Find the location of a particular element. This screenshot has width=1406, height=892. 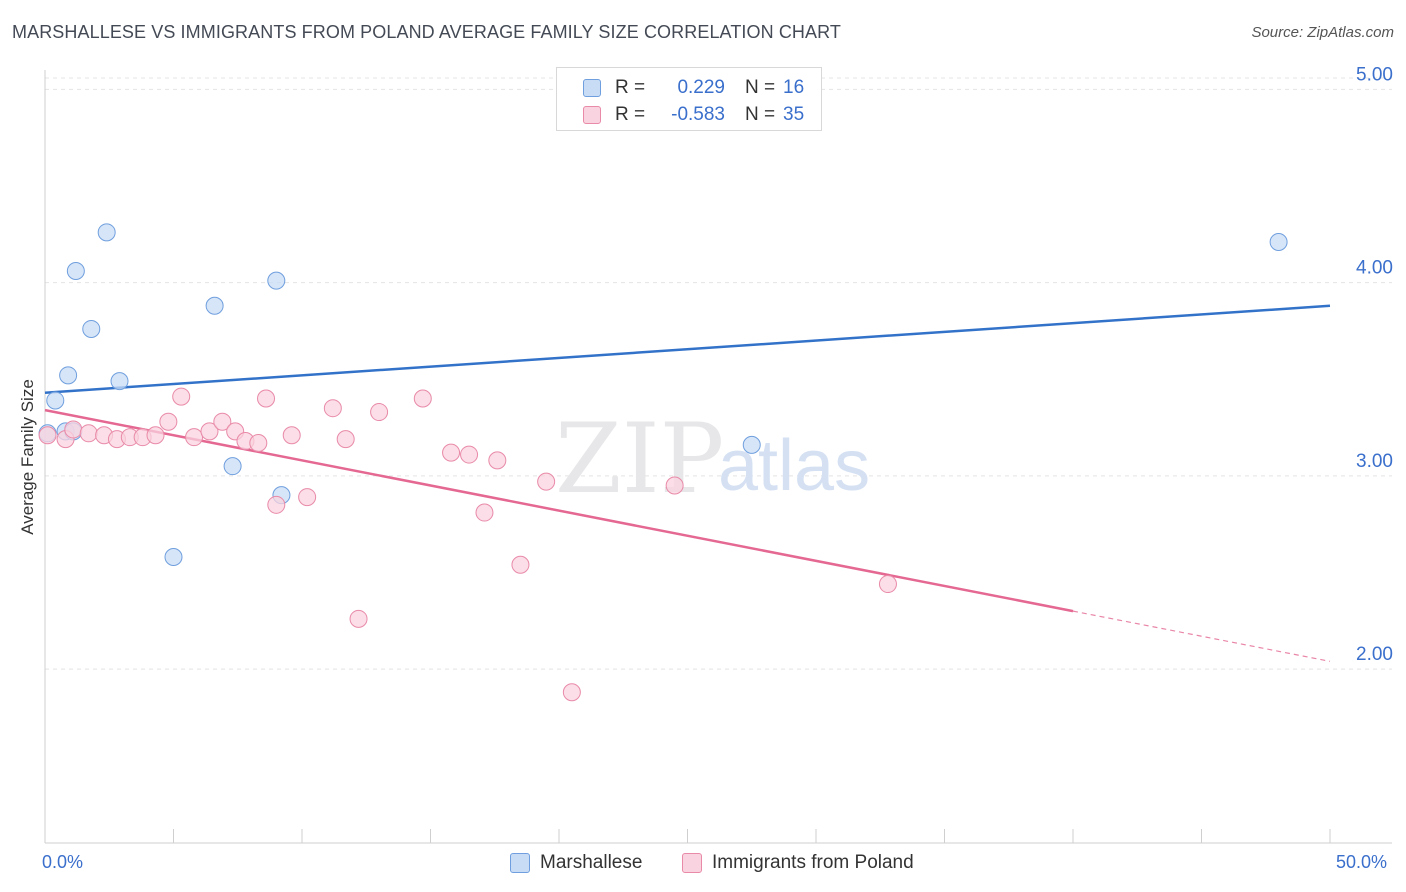

y-tick-labels: 2.00 3.00 4.00 5.00 is located at coordinates (1374, 364).